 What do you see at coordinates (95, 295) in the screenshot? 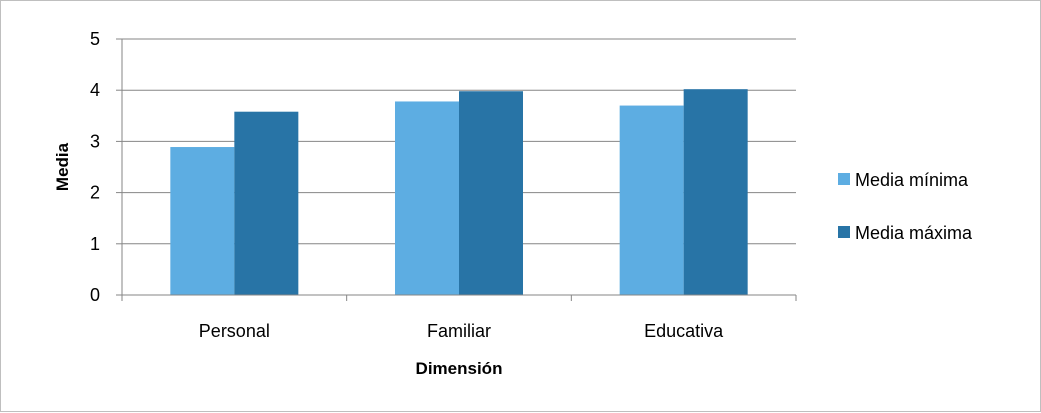
I see `y-tick-label: 0` at bounding box center [95, 295].